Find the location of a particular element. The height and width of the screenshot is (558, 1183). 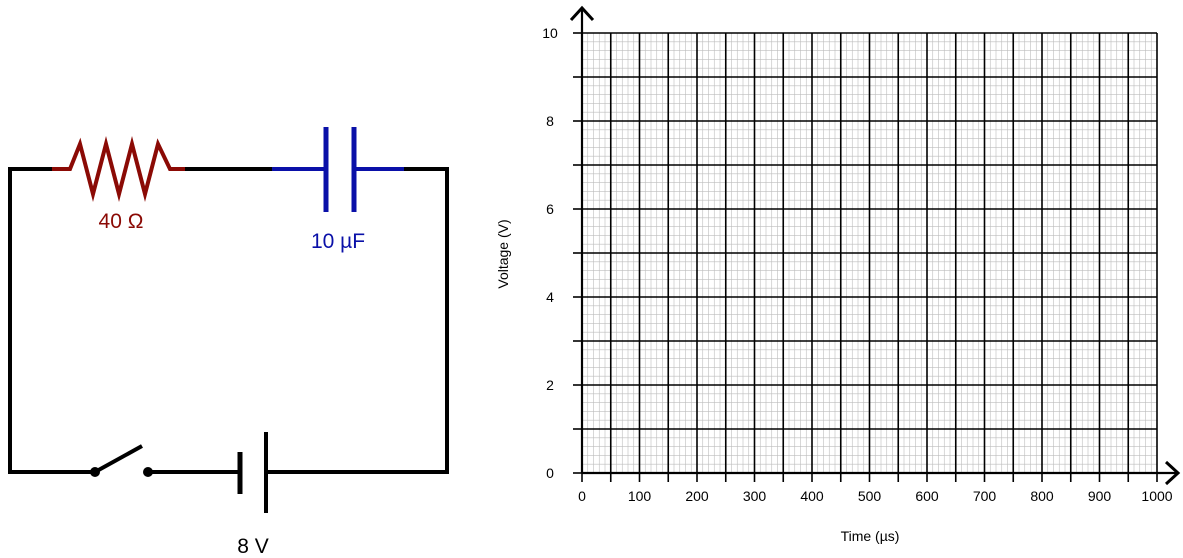

y-axis-label: Voltage (V) is located at coordinates (503, 253).